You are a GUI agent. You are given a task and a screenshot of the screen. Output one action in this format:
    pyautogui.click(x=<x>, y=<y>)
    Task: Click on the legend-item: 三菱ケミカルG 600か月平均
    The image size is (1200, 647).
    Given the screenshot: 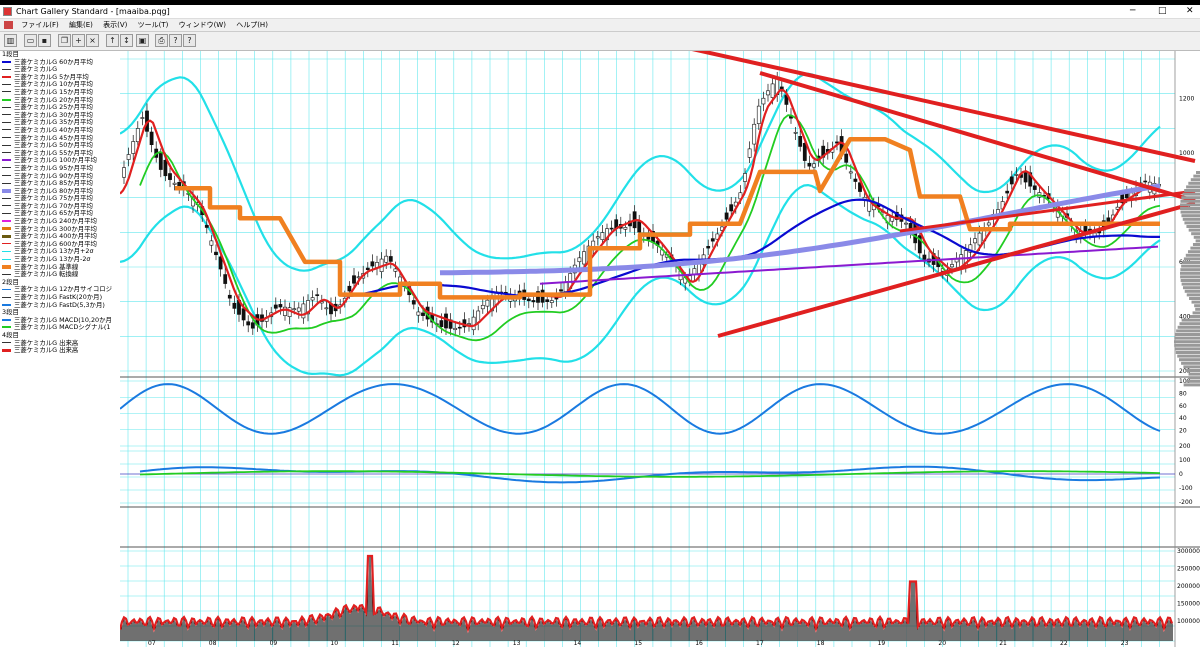 What is the action you would take?
    pyautogui.click(x=60, y=244)
    